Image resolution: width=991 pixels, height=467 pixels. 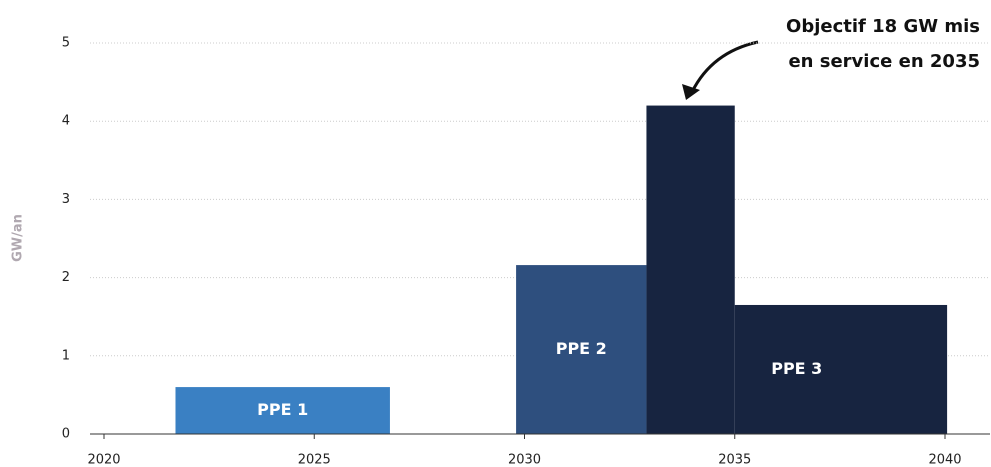 What do you see at coordinates (66, 434) in the screenshot?
I see `y-tick-label: 0` at bounding box center [66, 434].